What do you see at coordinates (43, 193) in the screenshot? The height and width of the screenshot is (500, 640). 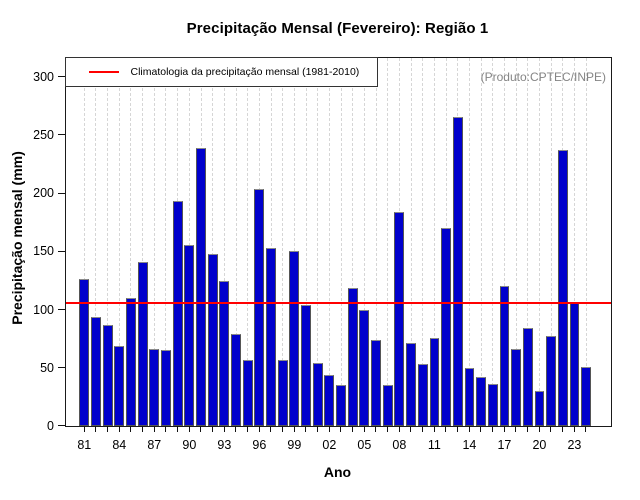 I see `y-tick-label: 200` at bounding box center [43, 193].